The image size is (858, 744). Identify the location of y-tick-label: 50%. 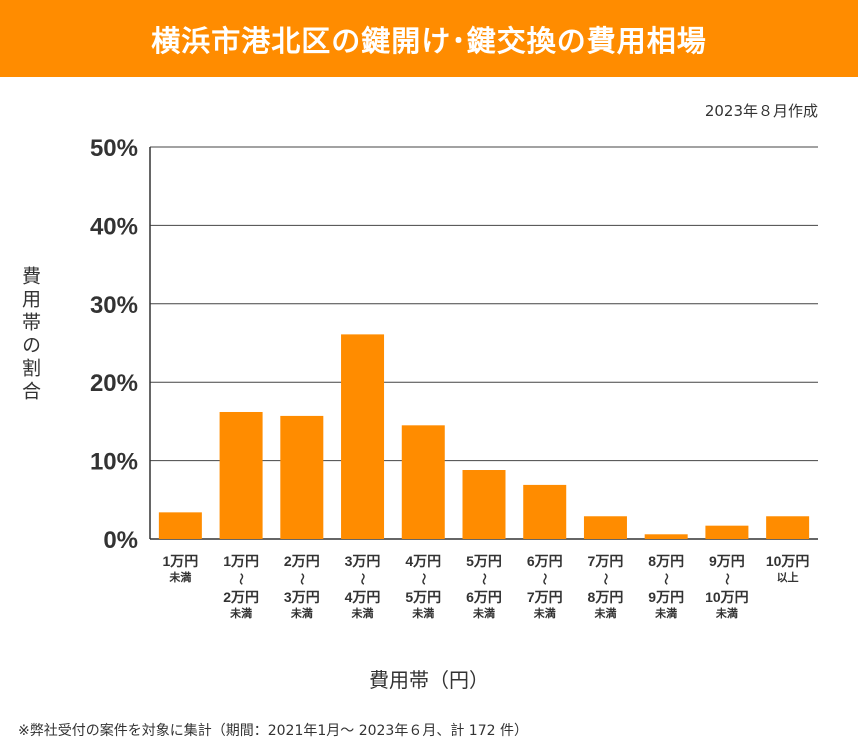
(114, 148).